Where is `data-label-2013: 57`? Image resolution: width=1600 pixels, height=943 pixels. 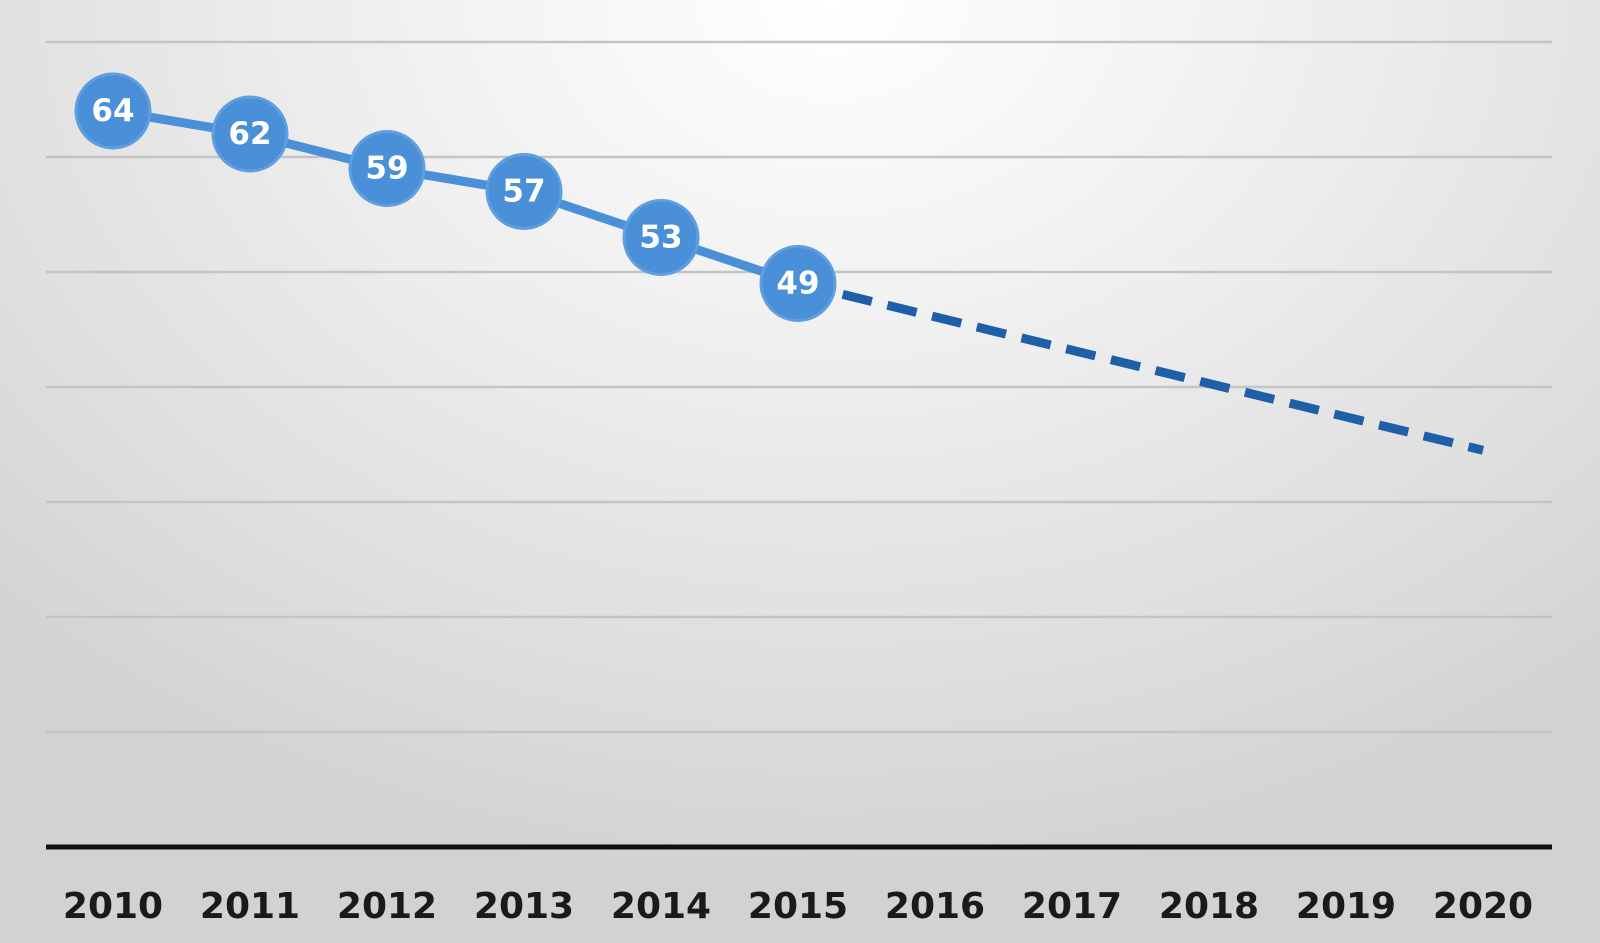
data-label-2013: 57 is located at coordinates (523, 192).